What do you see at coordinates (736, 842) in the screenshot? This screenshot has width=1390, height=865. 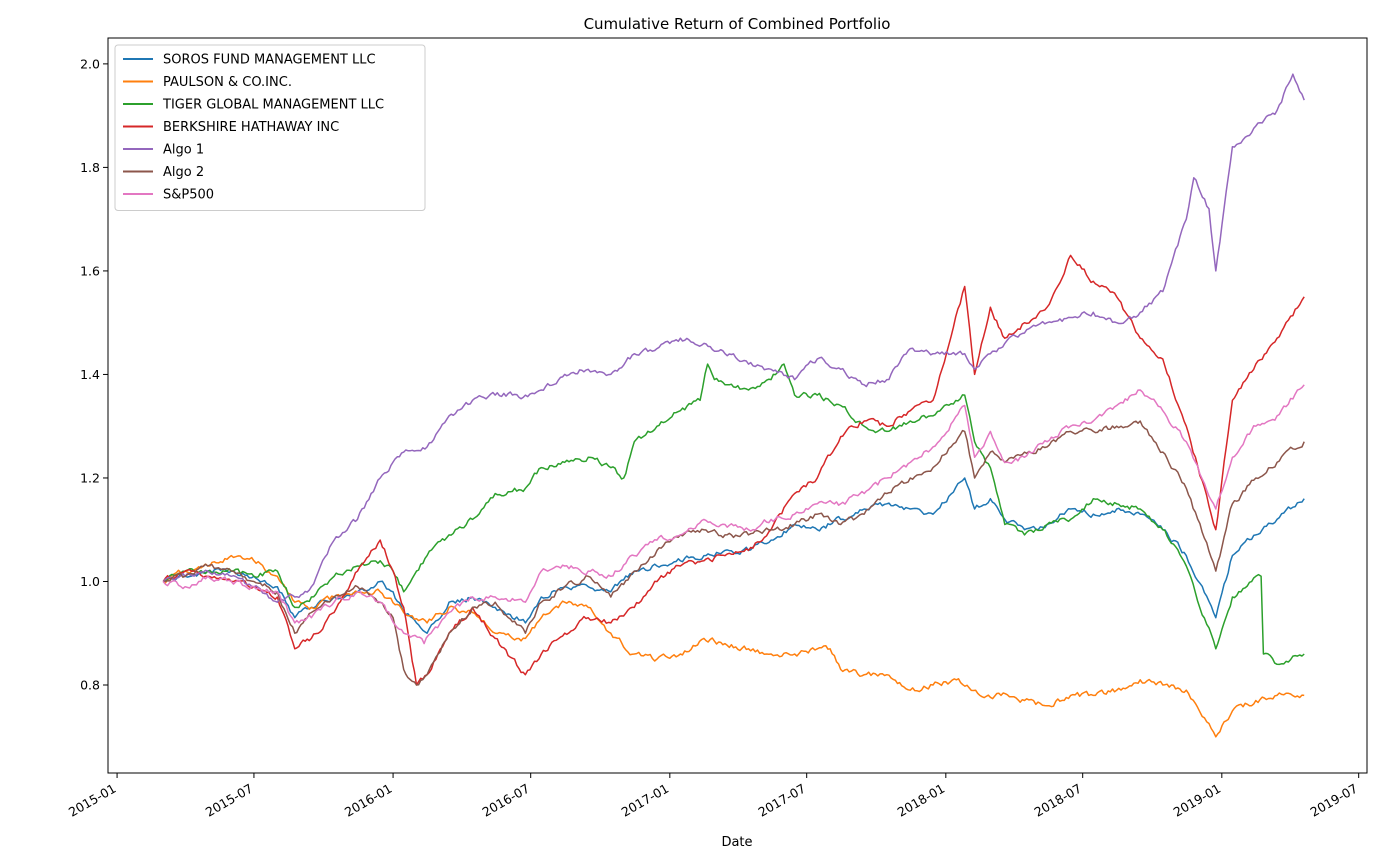 I see `x-axis-label: Date` at bounding box center [736, 842].